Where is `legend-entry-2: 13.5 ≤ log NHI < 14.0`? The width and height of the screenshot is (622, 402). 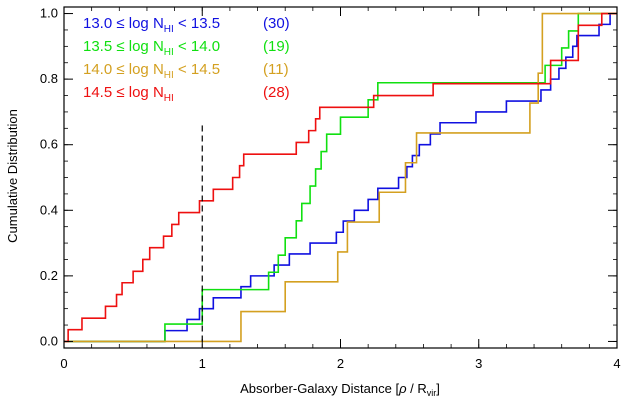
legend-entry-2: 13.5 ≤ log NHI < 14.0 is located at coordinates (151, 48).